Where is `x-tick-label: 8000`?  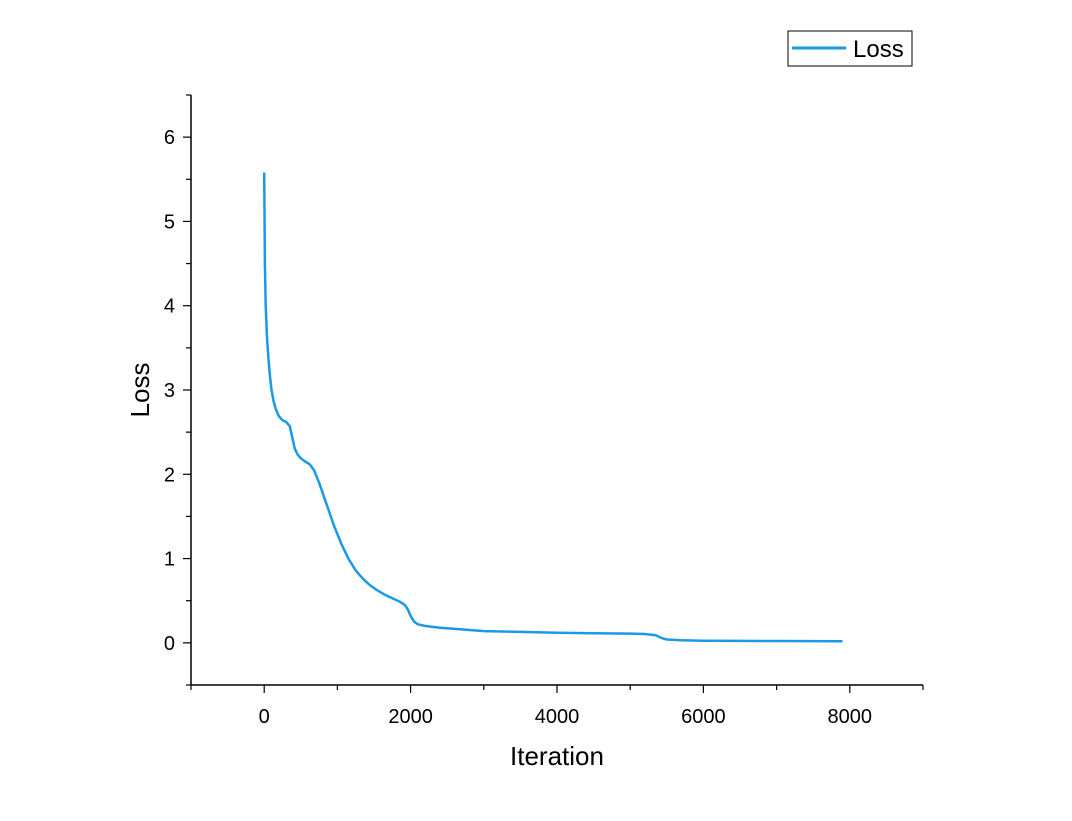 x-tick-label: 8000 is located at coordinates (850, 717).